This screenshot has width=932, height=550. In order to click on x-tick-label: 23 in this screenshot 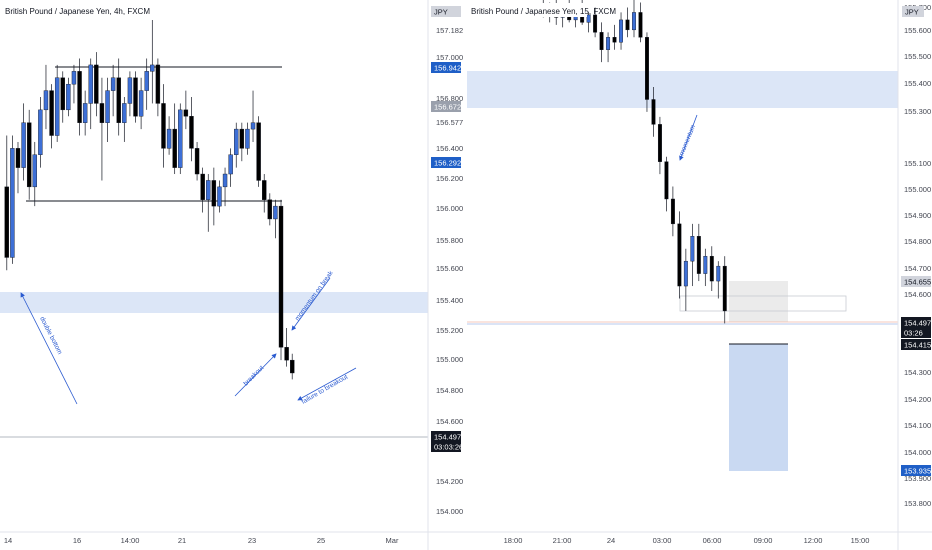, I will do `click(252, 540)`.